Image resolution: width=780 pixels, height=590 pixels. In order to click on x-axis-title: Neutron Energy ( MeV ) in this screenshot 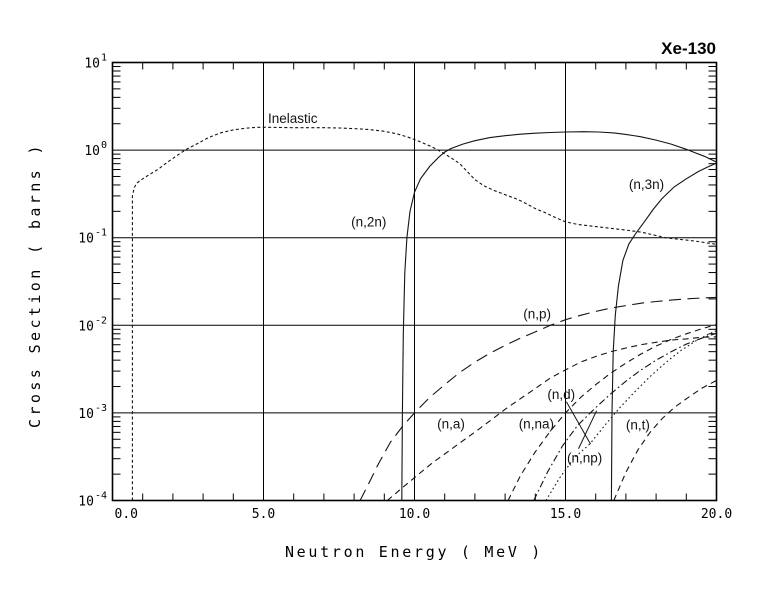, I will do `click(414, 552)`.